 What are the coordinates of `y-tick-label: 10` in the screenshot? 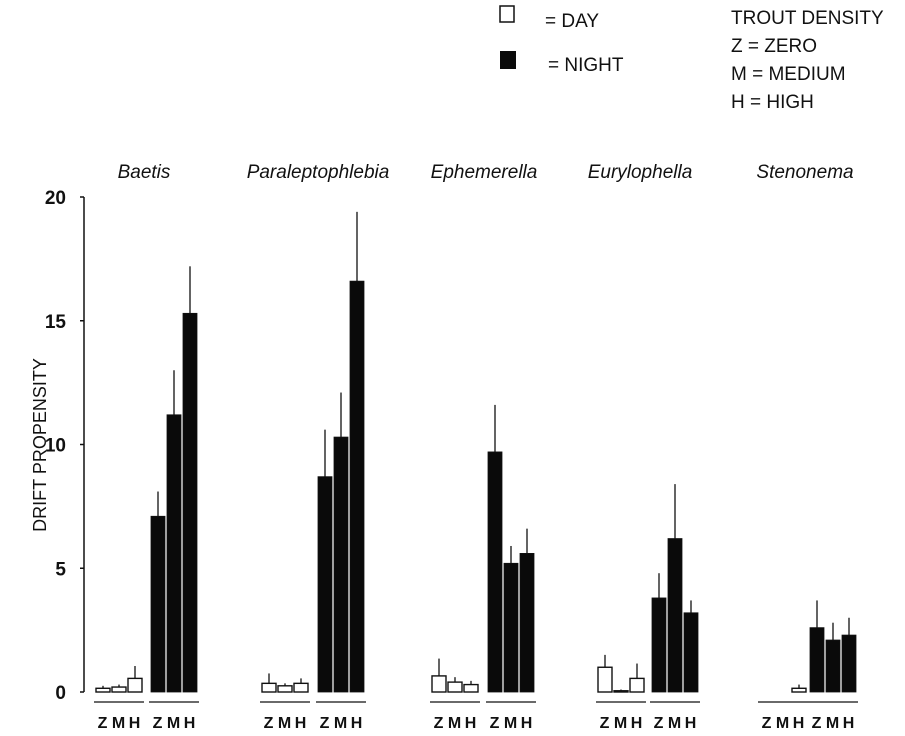 It's located at (55, 446).